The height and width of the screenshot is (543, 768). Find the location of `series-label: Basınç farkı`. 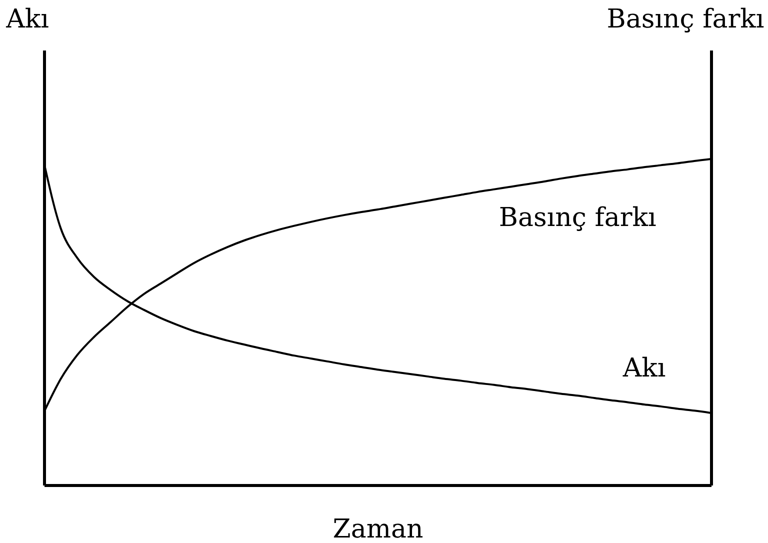

series-label: Basınç farkı is located at coordinates (577, 217).